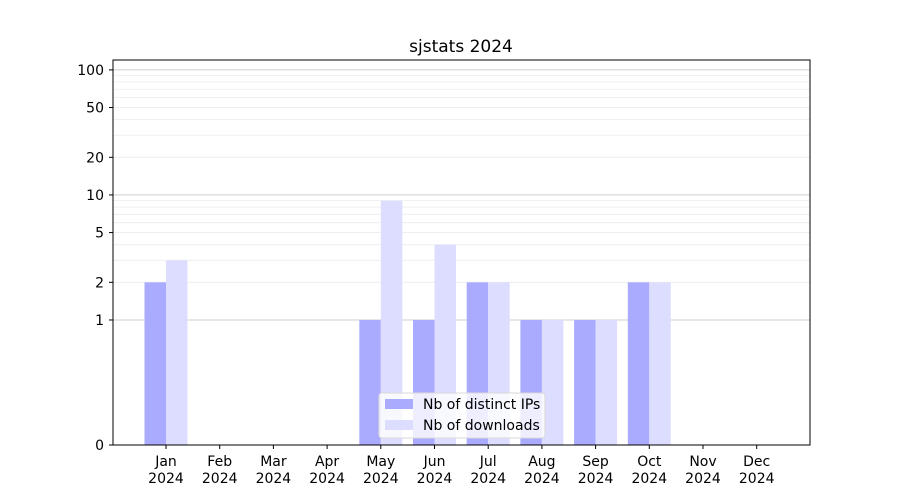  What do you see at coordinates (649, 470) in the screenshot?
I see `x-tick-label: Oct 2024` at bounding box center [649, 470].